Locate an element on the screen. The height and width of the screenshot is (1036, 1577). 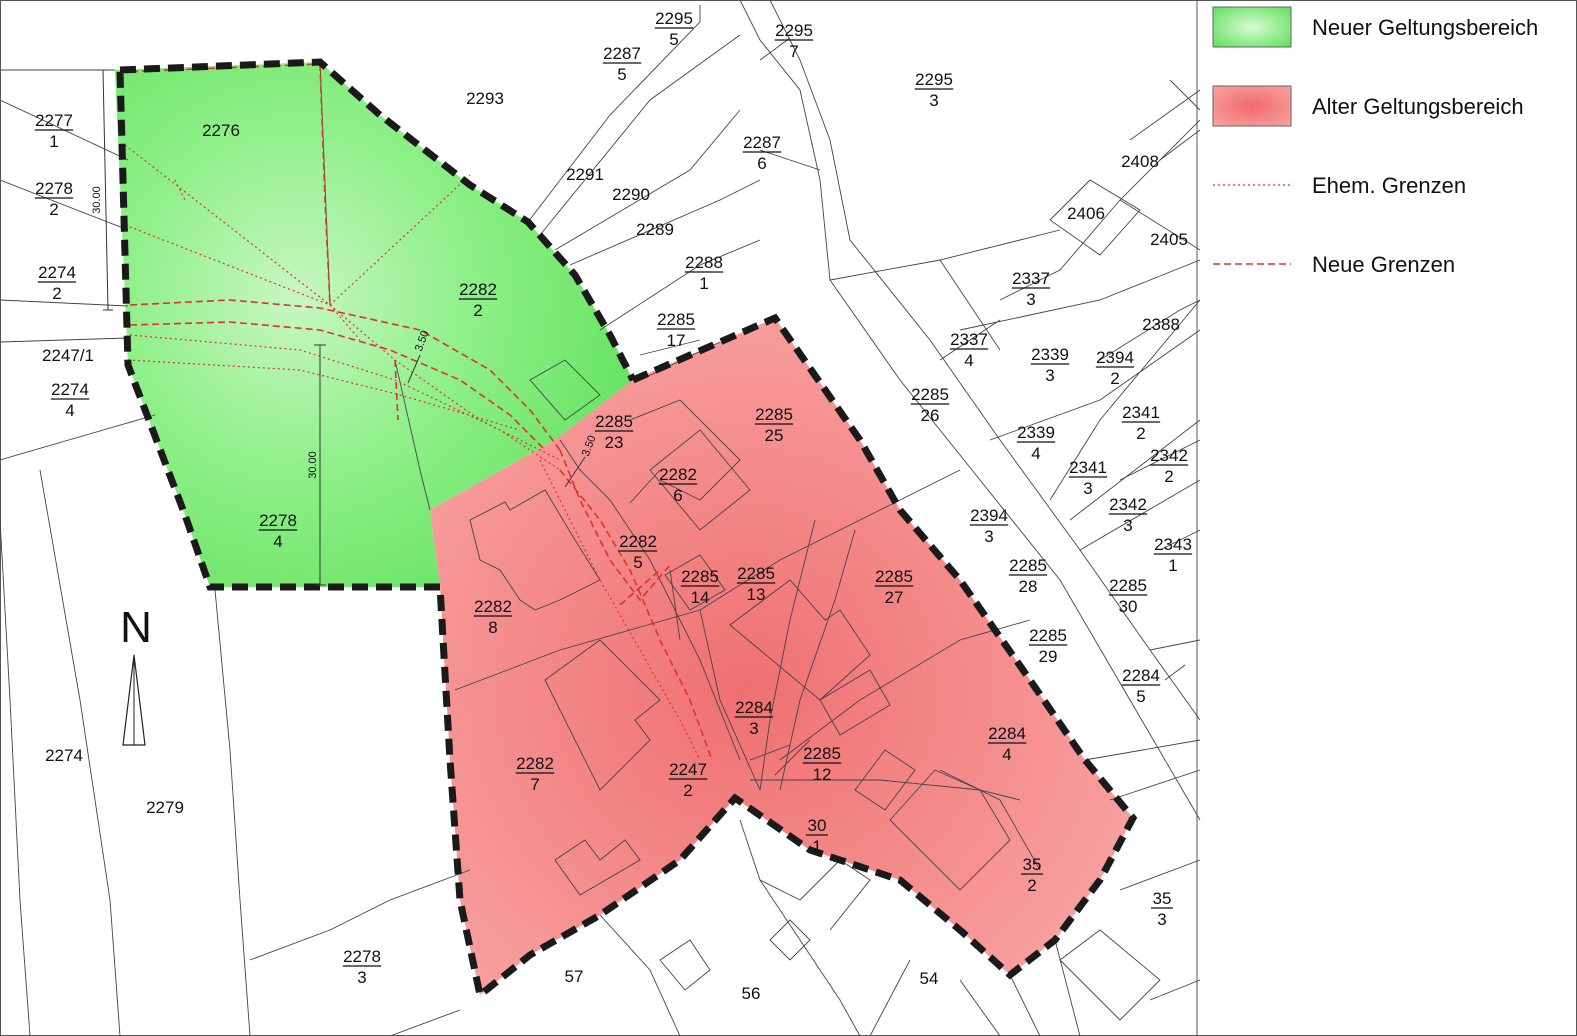
parcel-label: 2388 is located at coordinates (1161, 324).